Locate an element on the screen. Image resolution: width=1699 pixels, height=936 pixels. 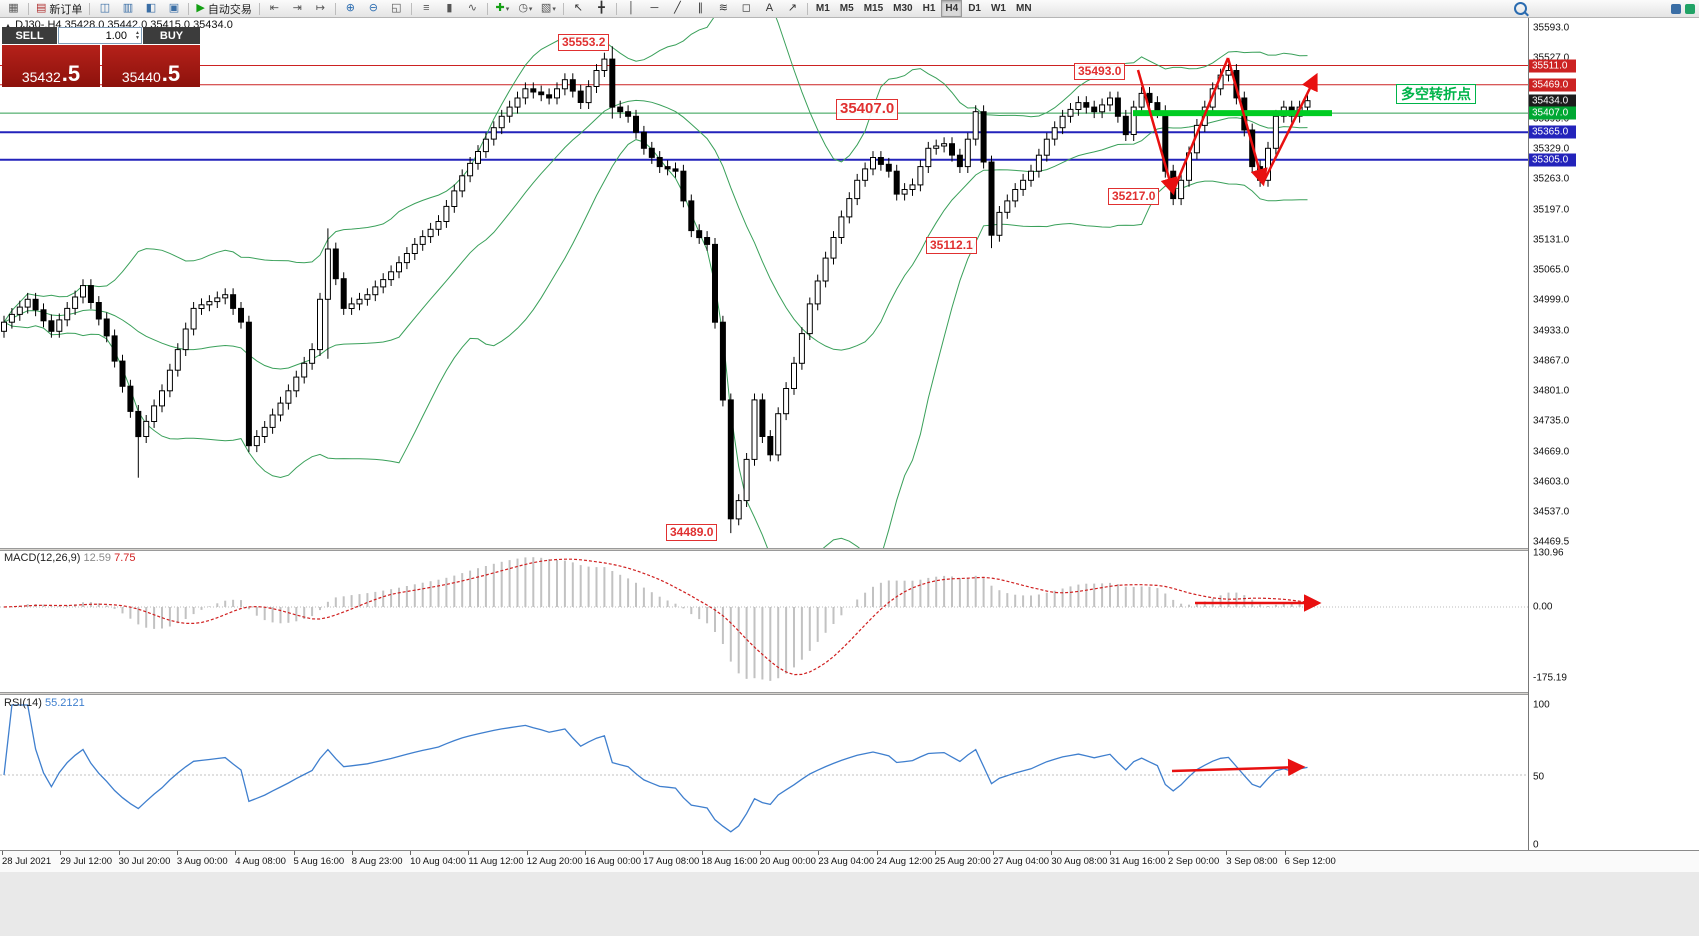
templates-icon: ▧ is located at coordinates (546, 8).